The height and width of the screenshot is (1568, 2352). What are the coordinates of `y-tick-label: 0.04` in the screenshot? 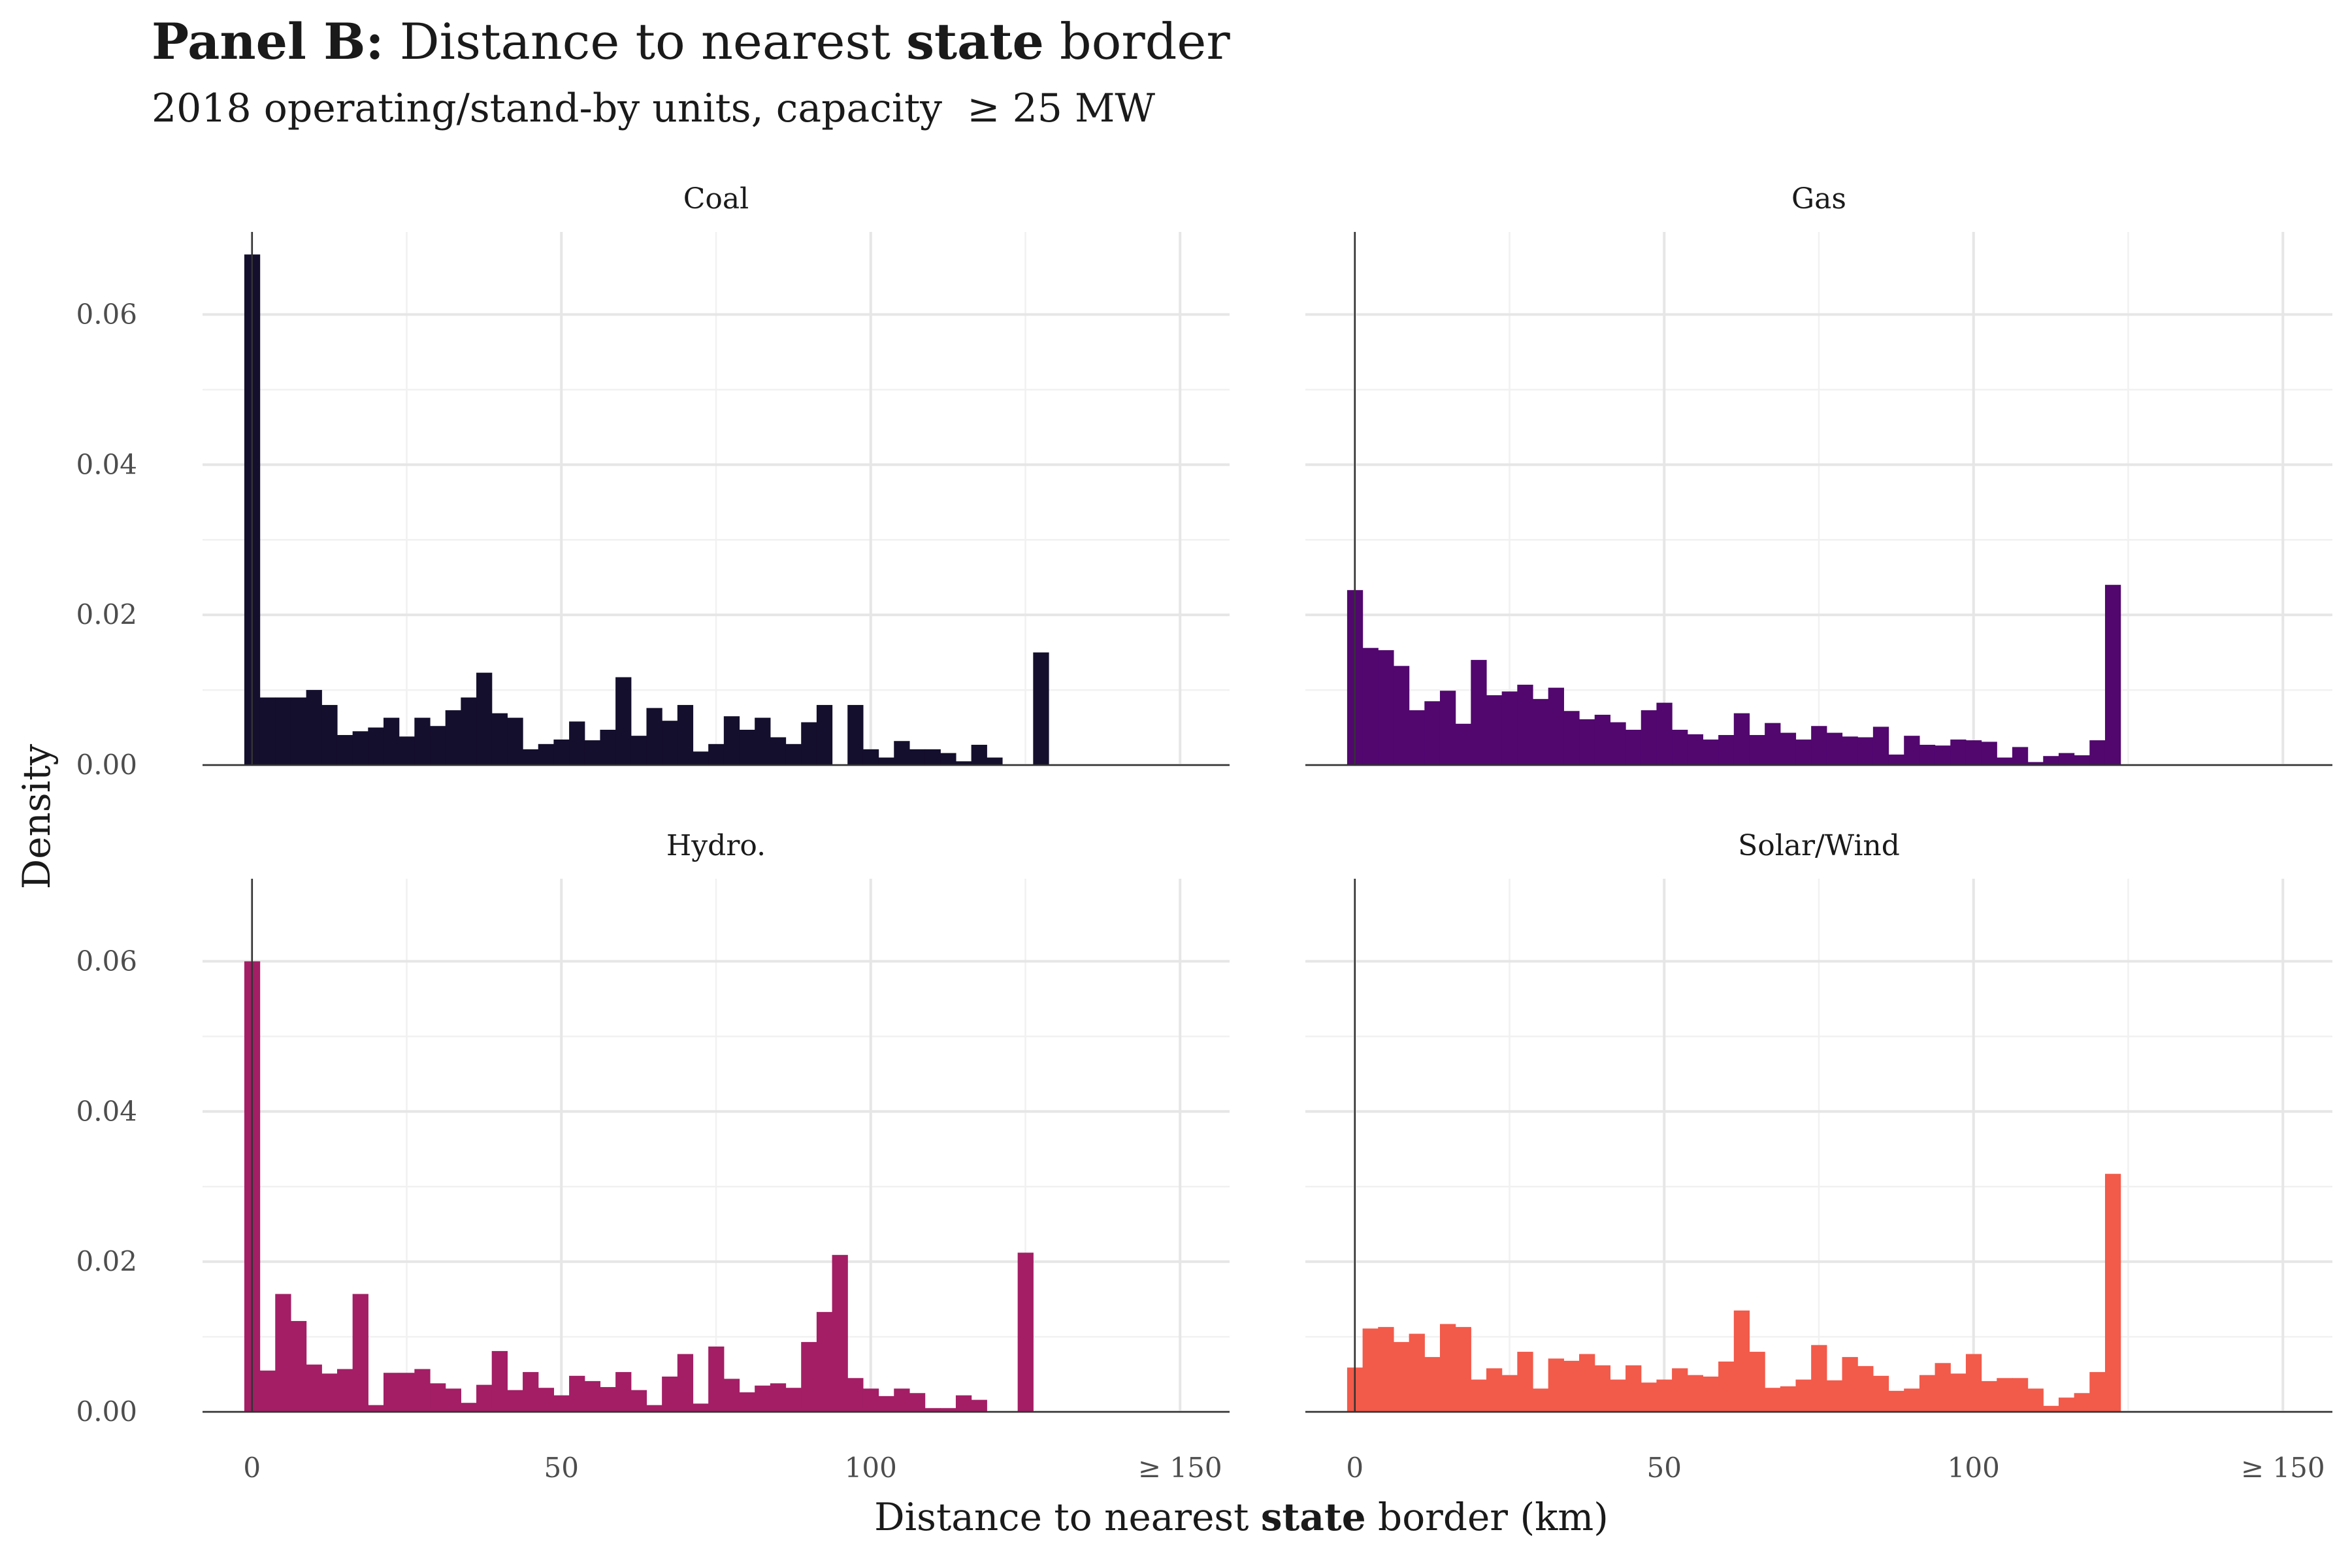 It's located at (106, 1111).